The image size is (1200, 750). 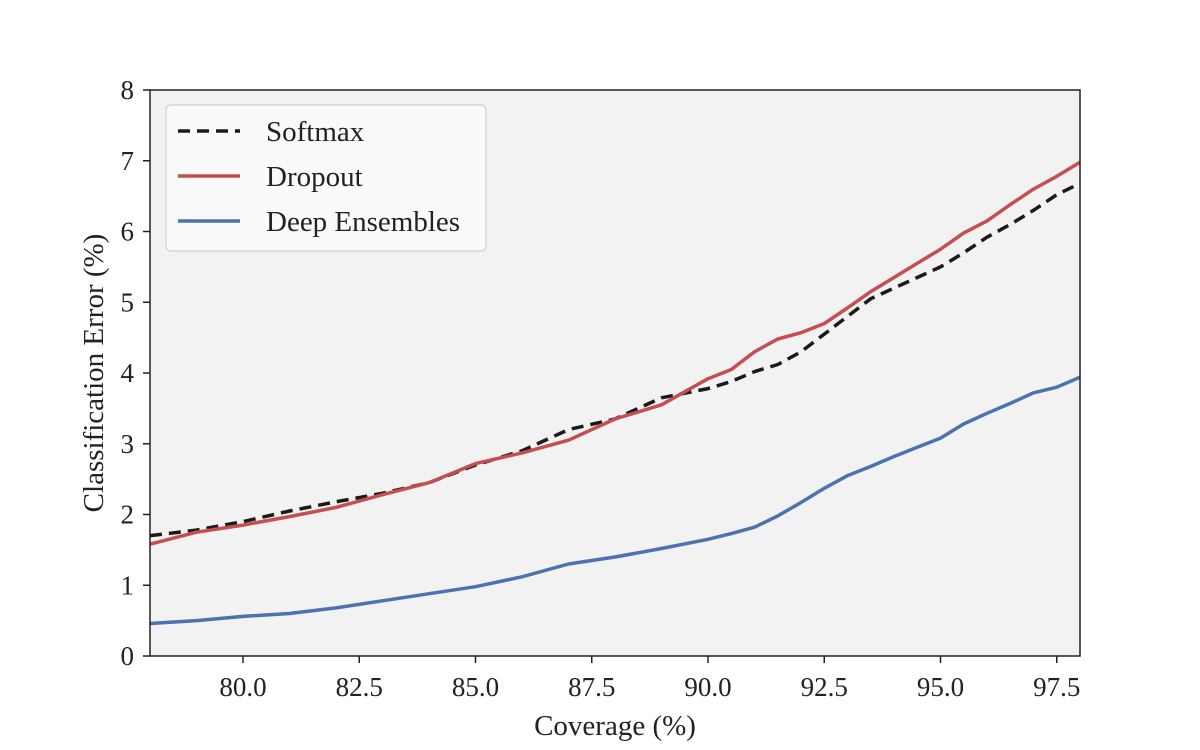 What do you see at coordinates (1056, 687) in the screenshot?
I see `x-tick-label: 97.5` at bounding box center [1056, 687].